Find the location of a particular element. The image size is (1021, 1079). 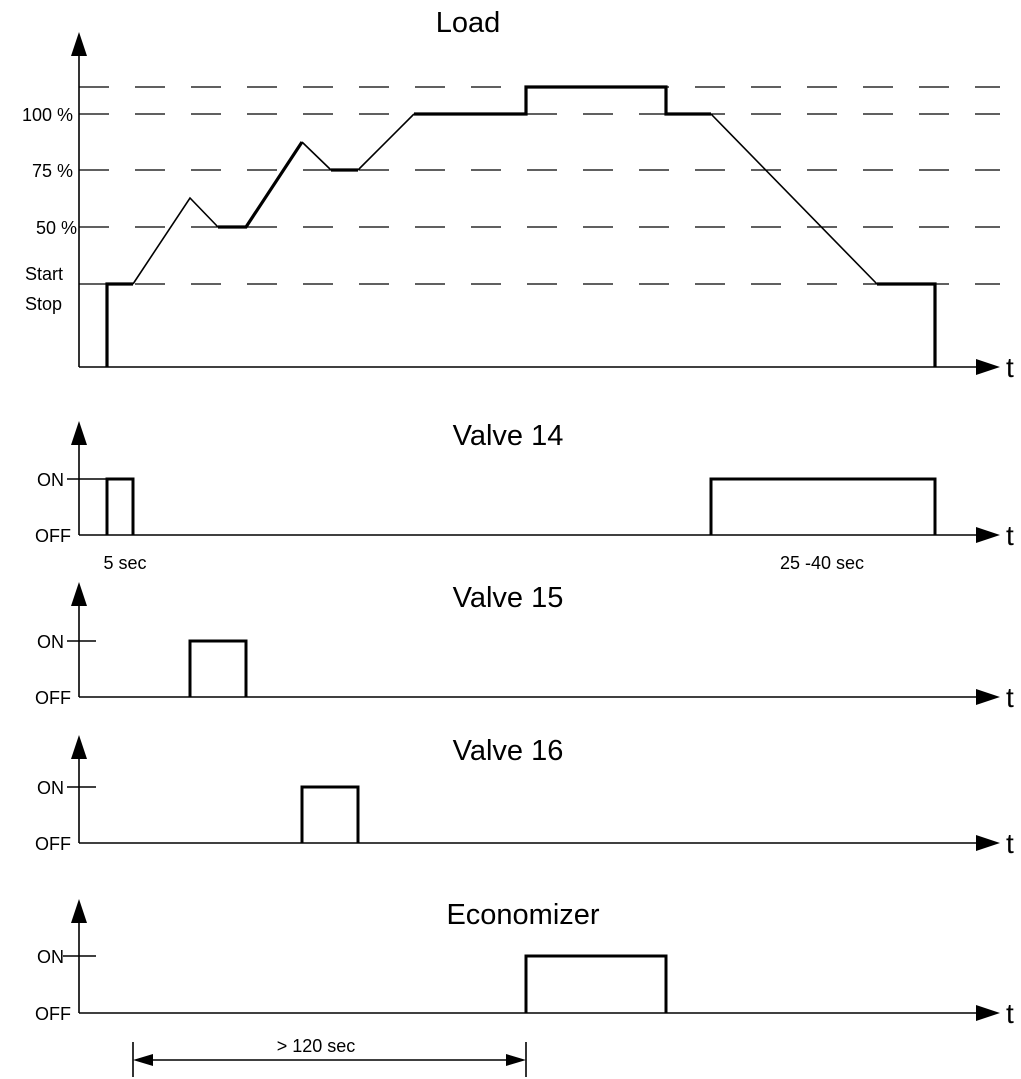

load-label-stop: Stop is located at coordinates (43, 304).